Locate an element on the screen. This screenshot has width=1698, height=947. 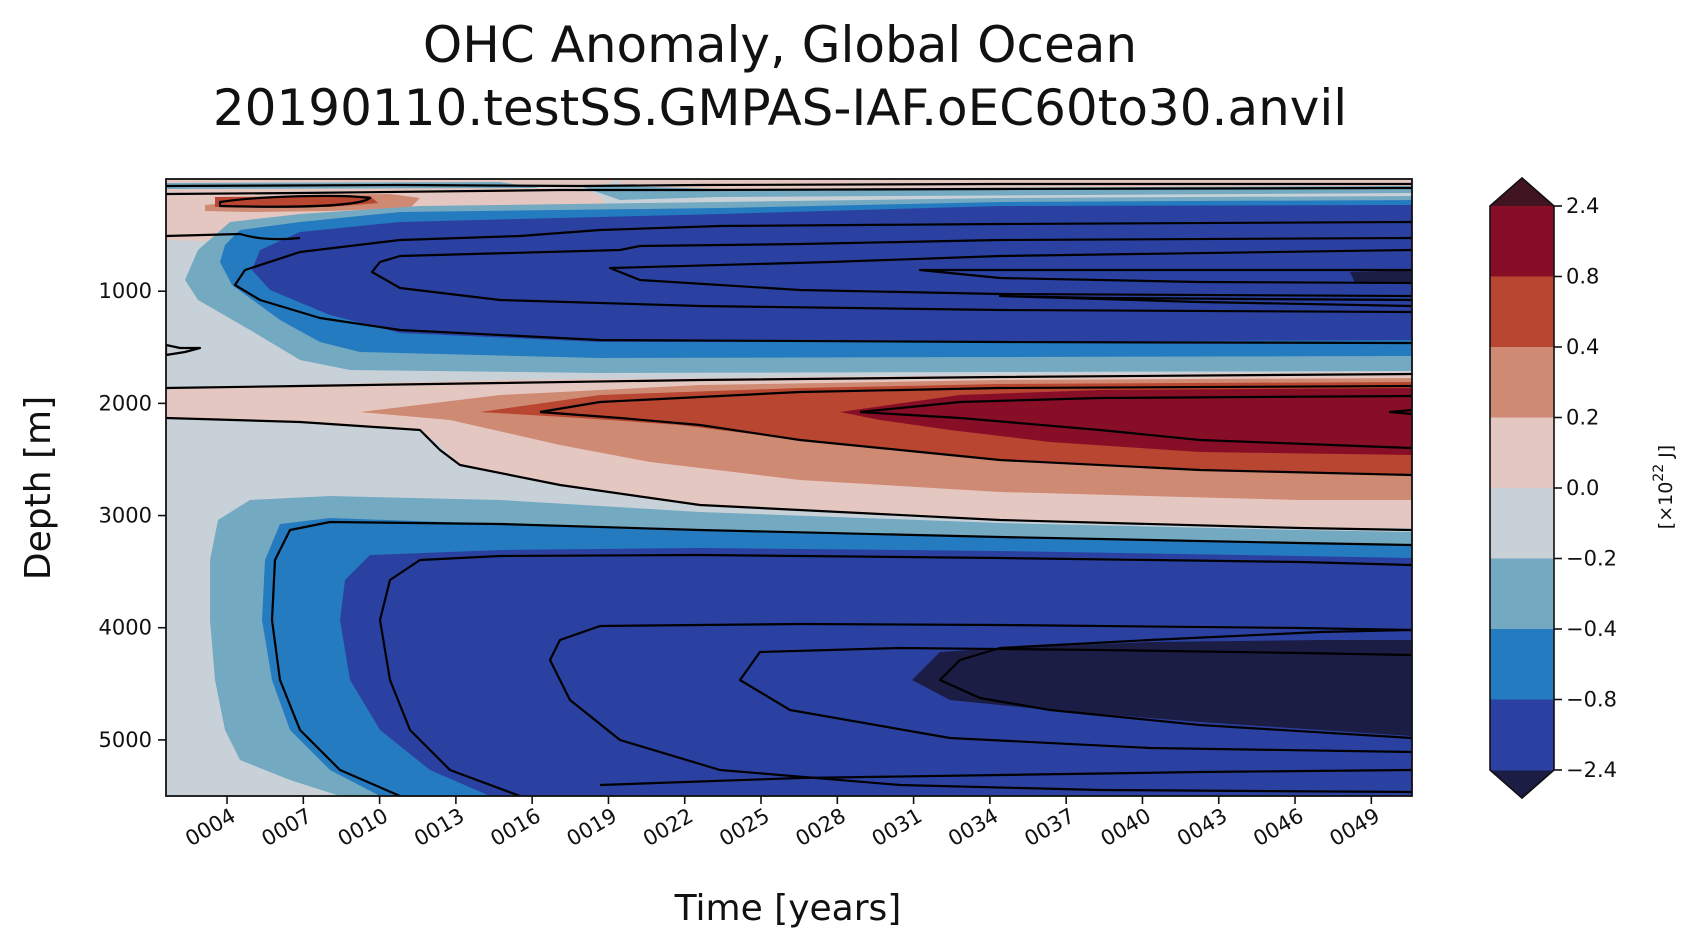
x-tick-label: 0034 is located at coordinates (973, 828).